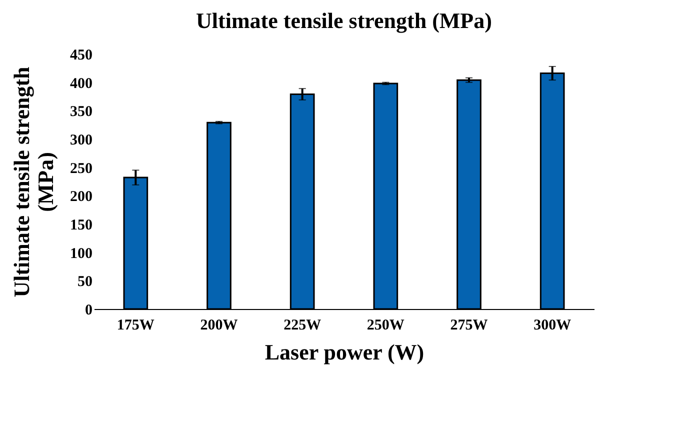 Image resolution: width=680 pixels, height=428 pixels. I want to click on x-tick-label: 225W, so click(303, 326).